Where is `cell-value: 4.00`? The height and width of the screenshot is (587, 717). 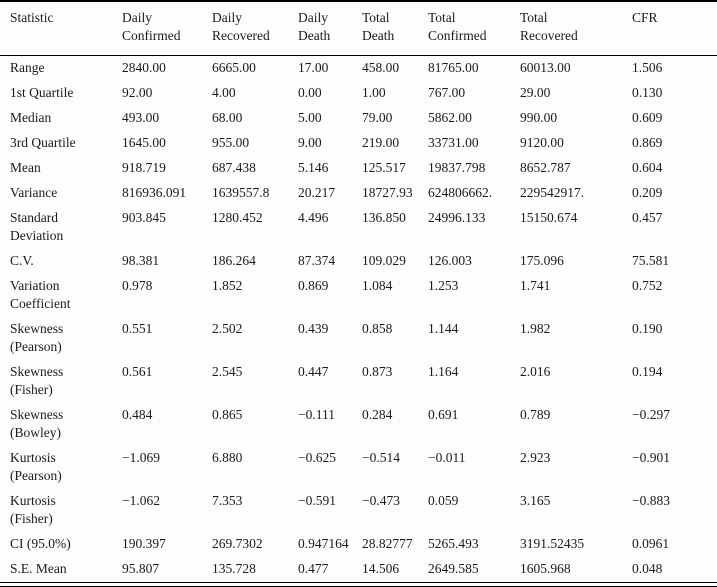
cell-value: 4.00 is located at coordinates (224, 92).